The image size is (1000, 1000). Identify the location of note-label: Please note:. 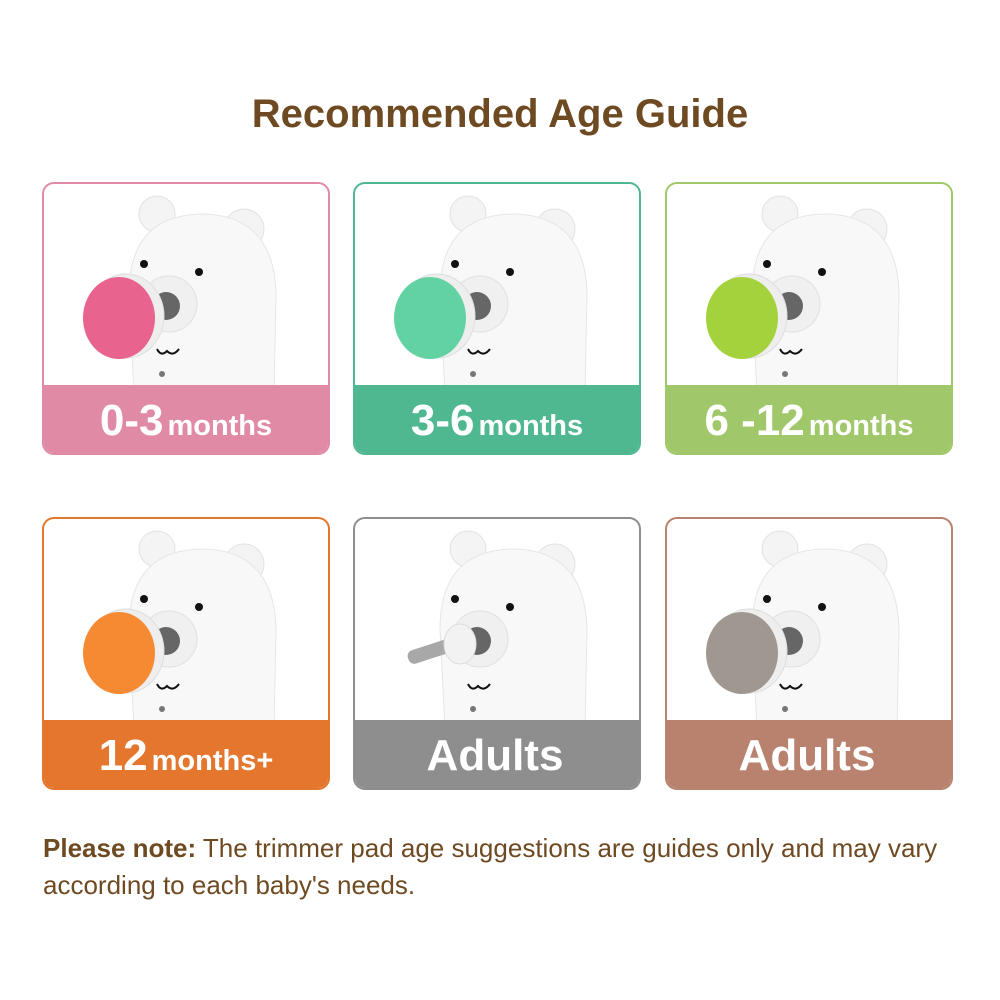
(120, 848).